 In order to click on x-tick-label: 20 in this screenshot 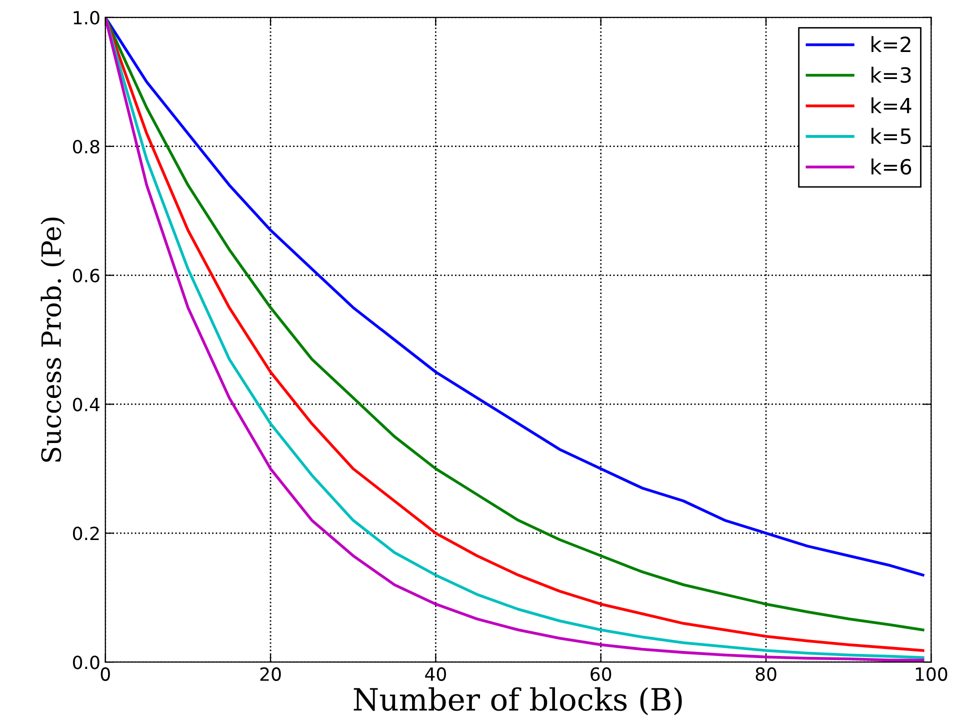, I will do `click(270, 674)`.